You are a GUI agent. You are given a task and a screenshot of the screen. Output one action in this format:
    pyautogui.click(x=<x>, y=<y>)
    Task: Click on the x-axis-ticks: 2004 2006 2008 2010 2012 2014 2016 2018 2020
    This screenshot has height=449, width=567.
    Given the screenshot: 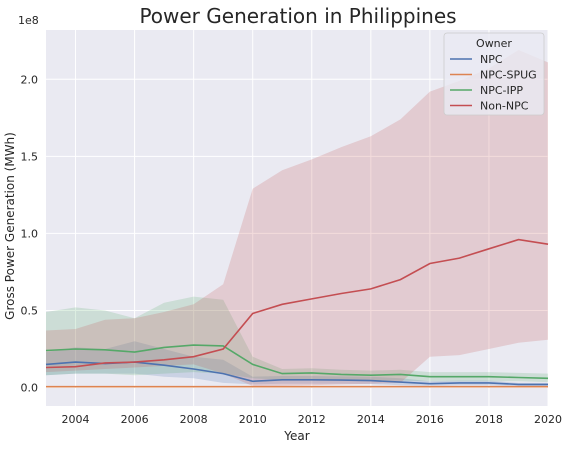 What is the action you would take?
    pyautogui.click(x=312, y=419)
    